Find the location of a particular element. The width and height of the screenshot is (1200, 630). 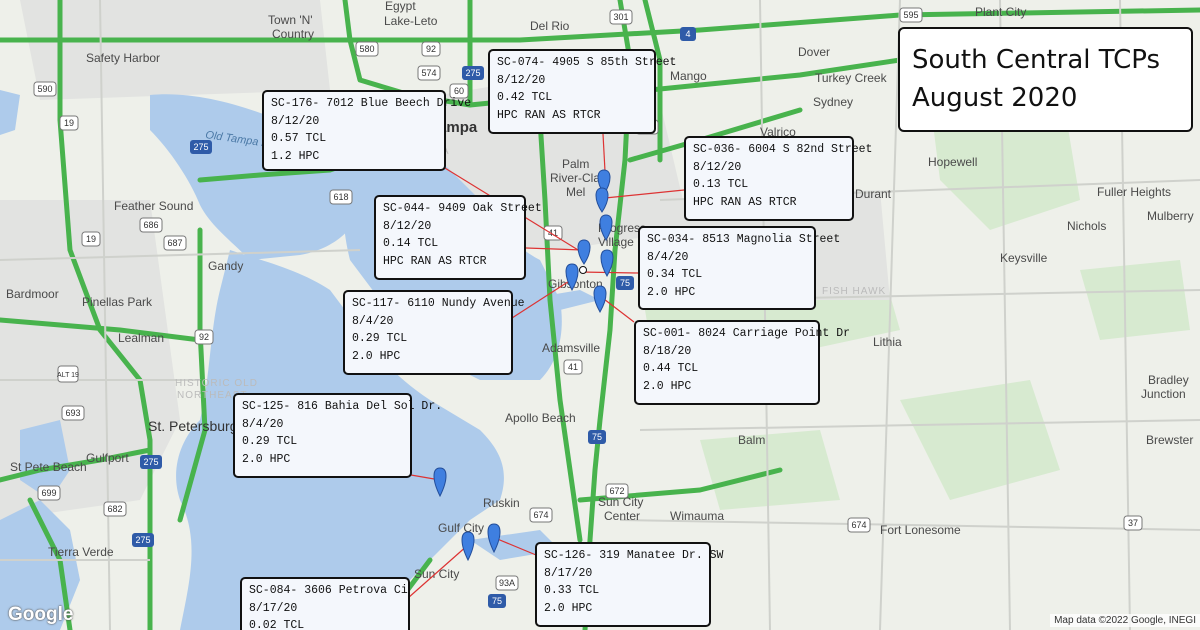

place-historic-1: HISTORIC OLD is located at coordinates (216, 383).